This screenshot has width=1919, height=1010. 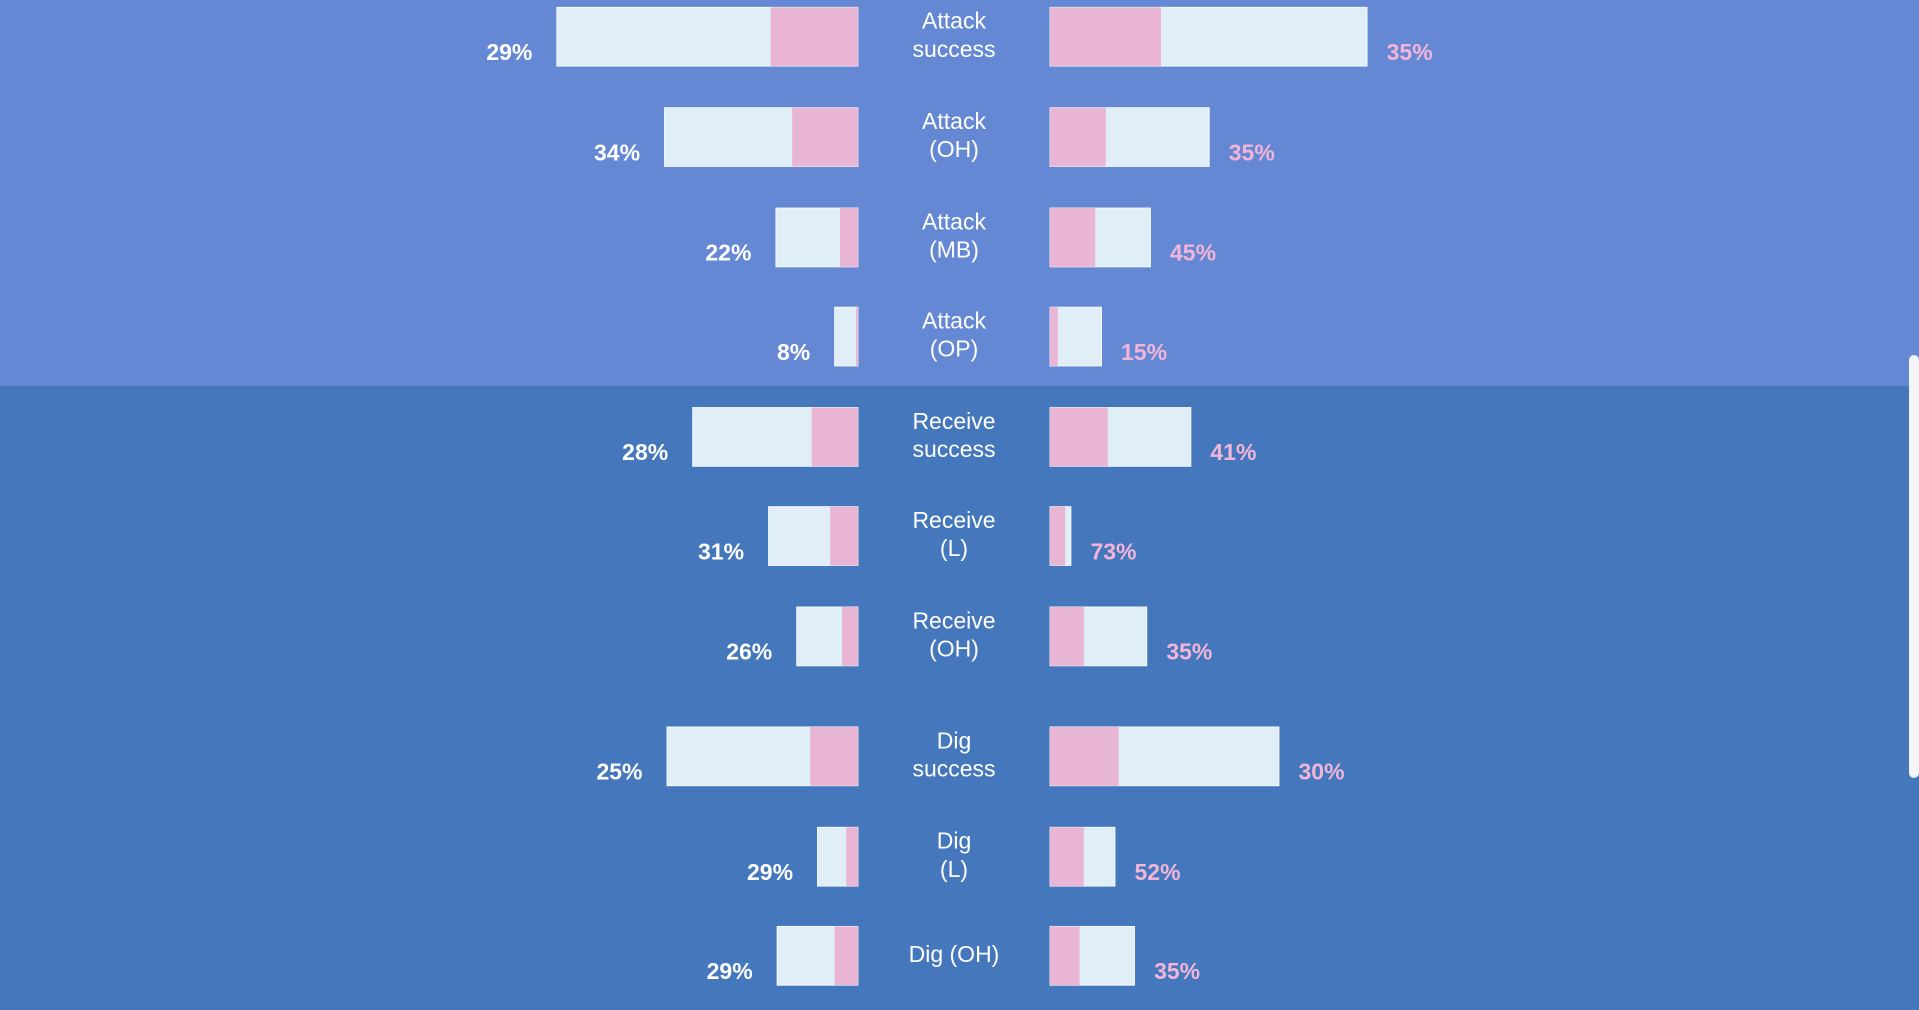 What do you see at coordinates (645, 452) in the screenshot?
I see `left-percent: 28%` at bounding box center [645, 452].